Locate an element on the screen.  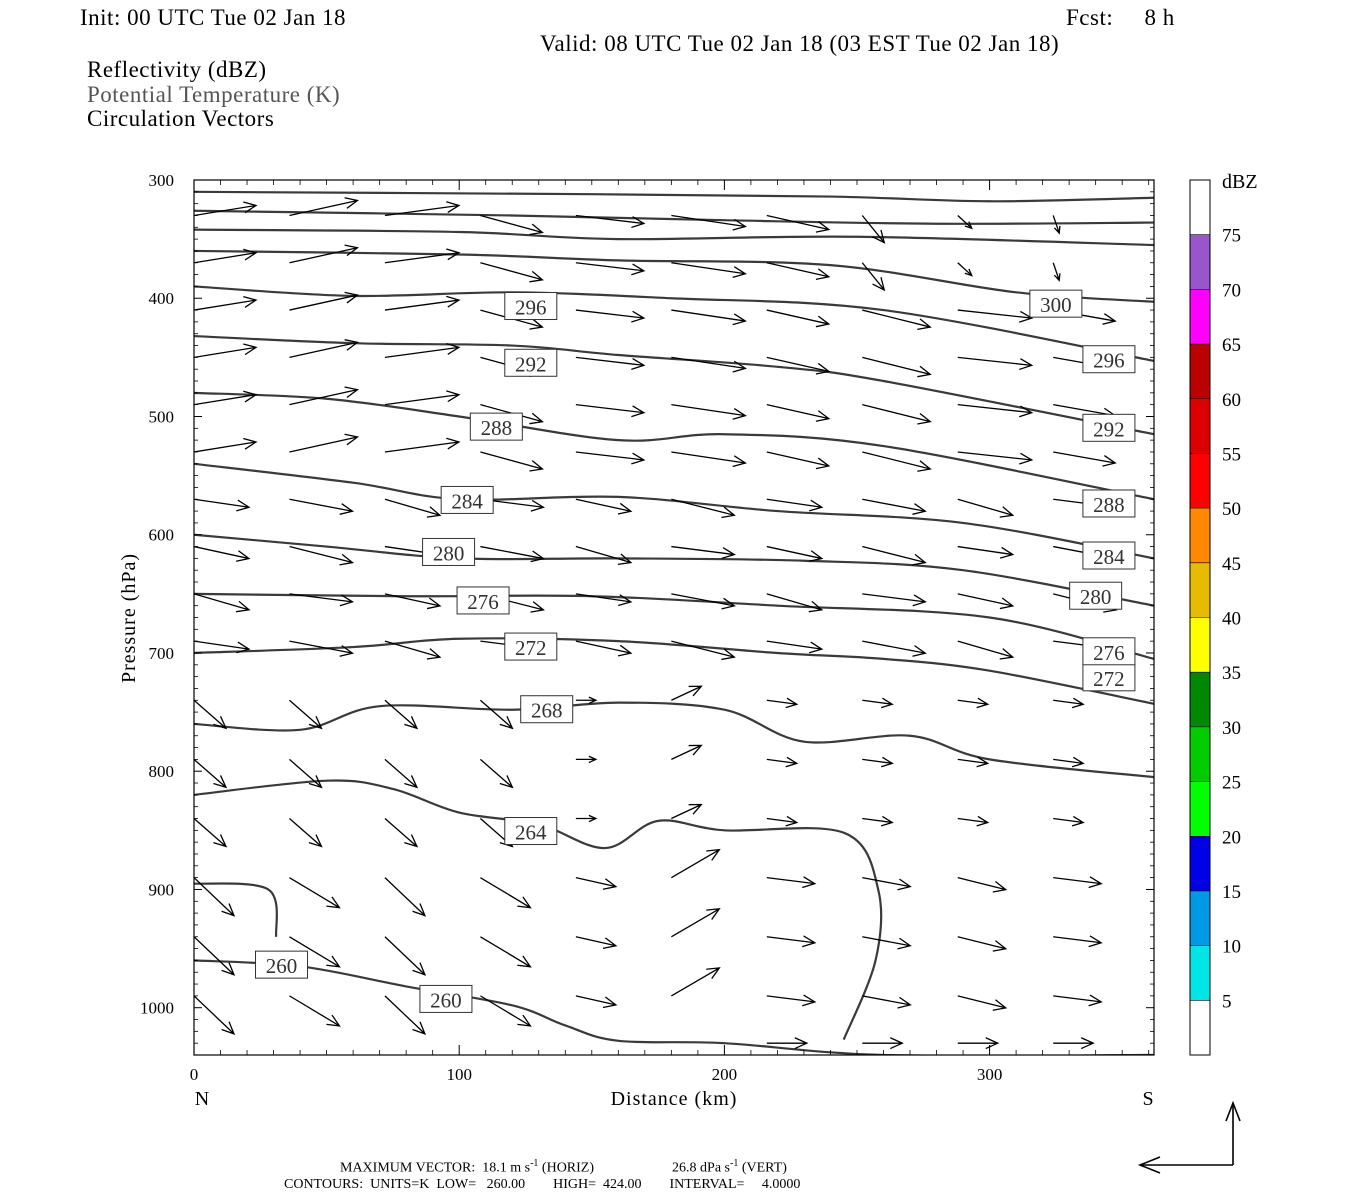
y-tick-label: 700 is located at coordinates (162, 653).